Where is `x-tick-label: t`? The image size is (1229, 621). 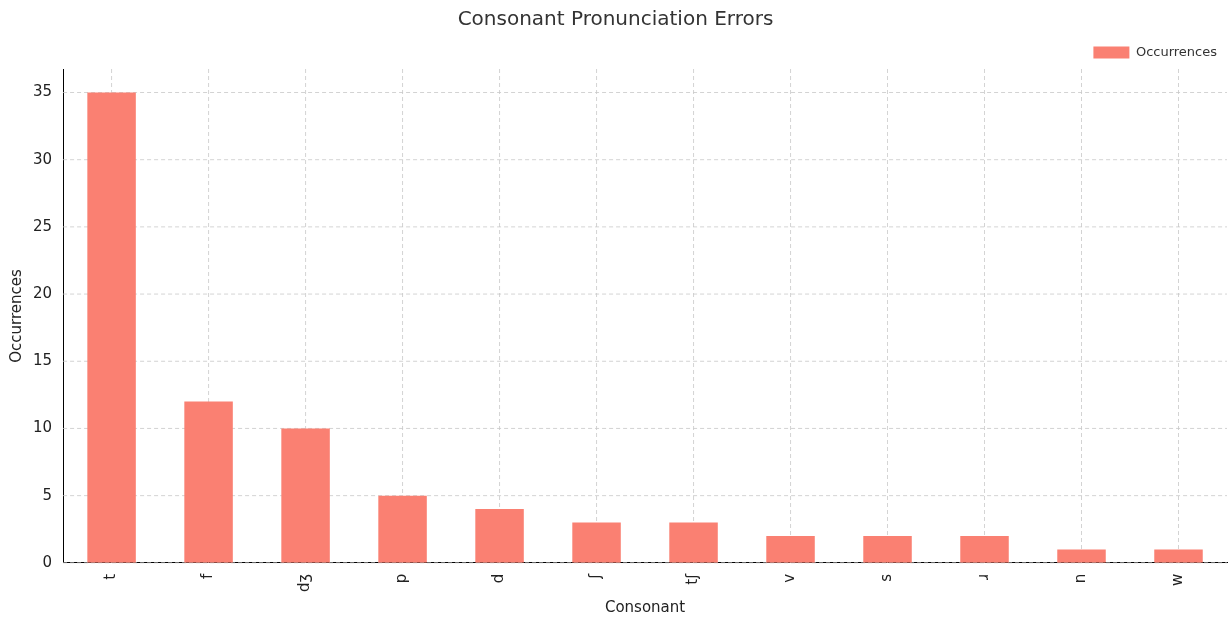
x-tick-label: t is located at coordinates (110, 576).